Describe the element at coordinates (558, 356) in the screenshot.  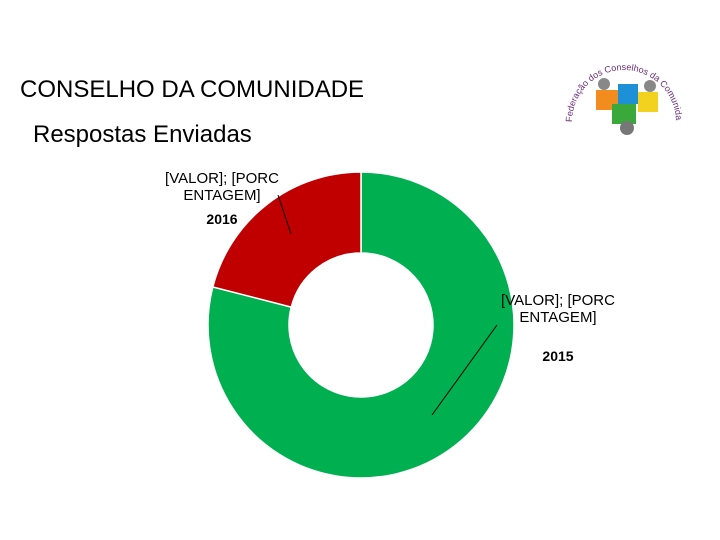
I see `category-label: 2015` at that location.